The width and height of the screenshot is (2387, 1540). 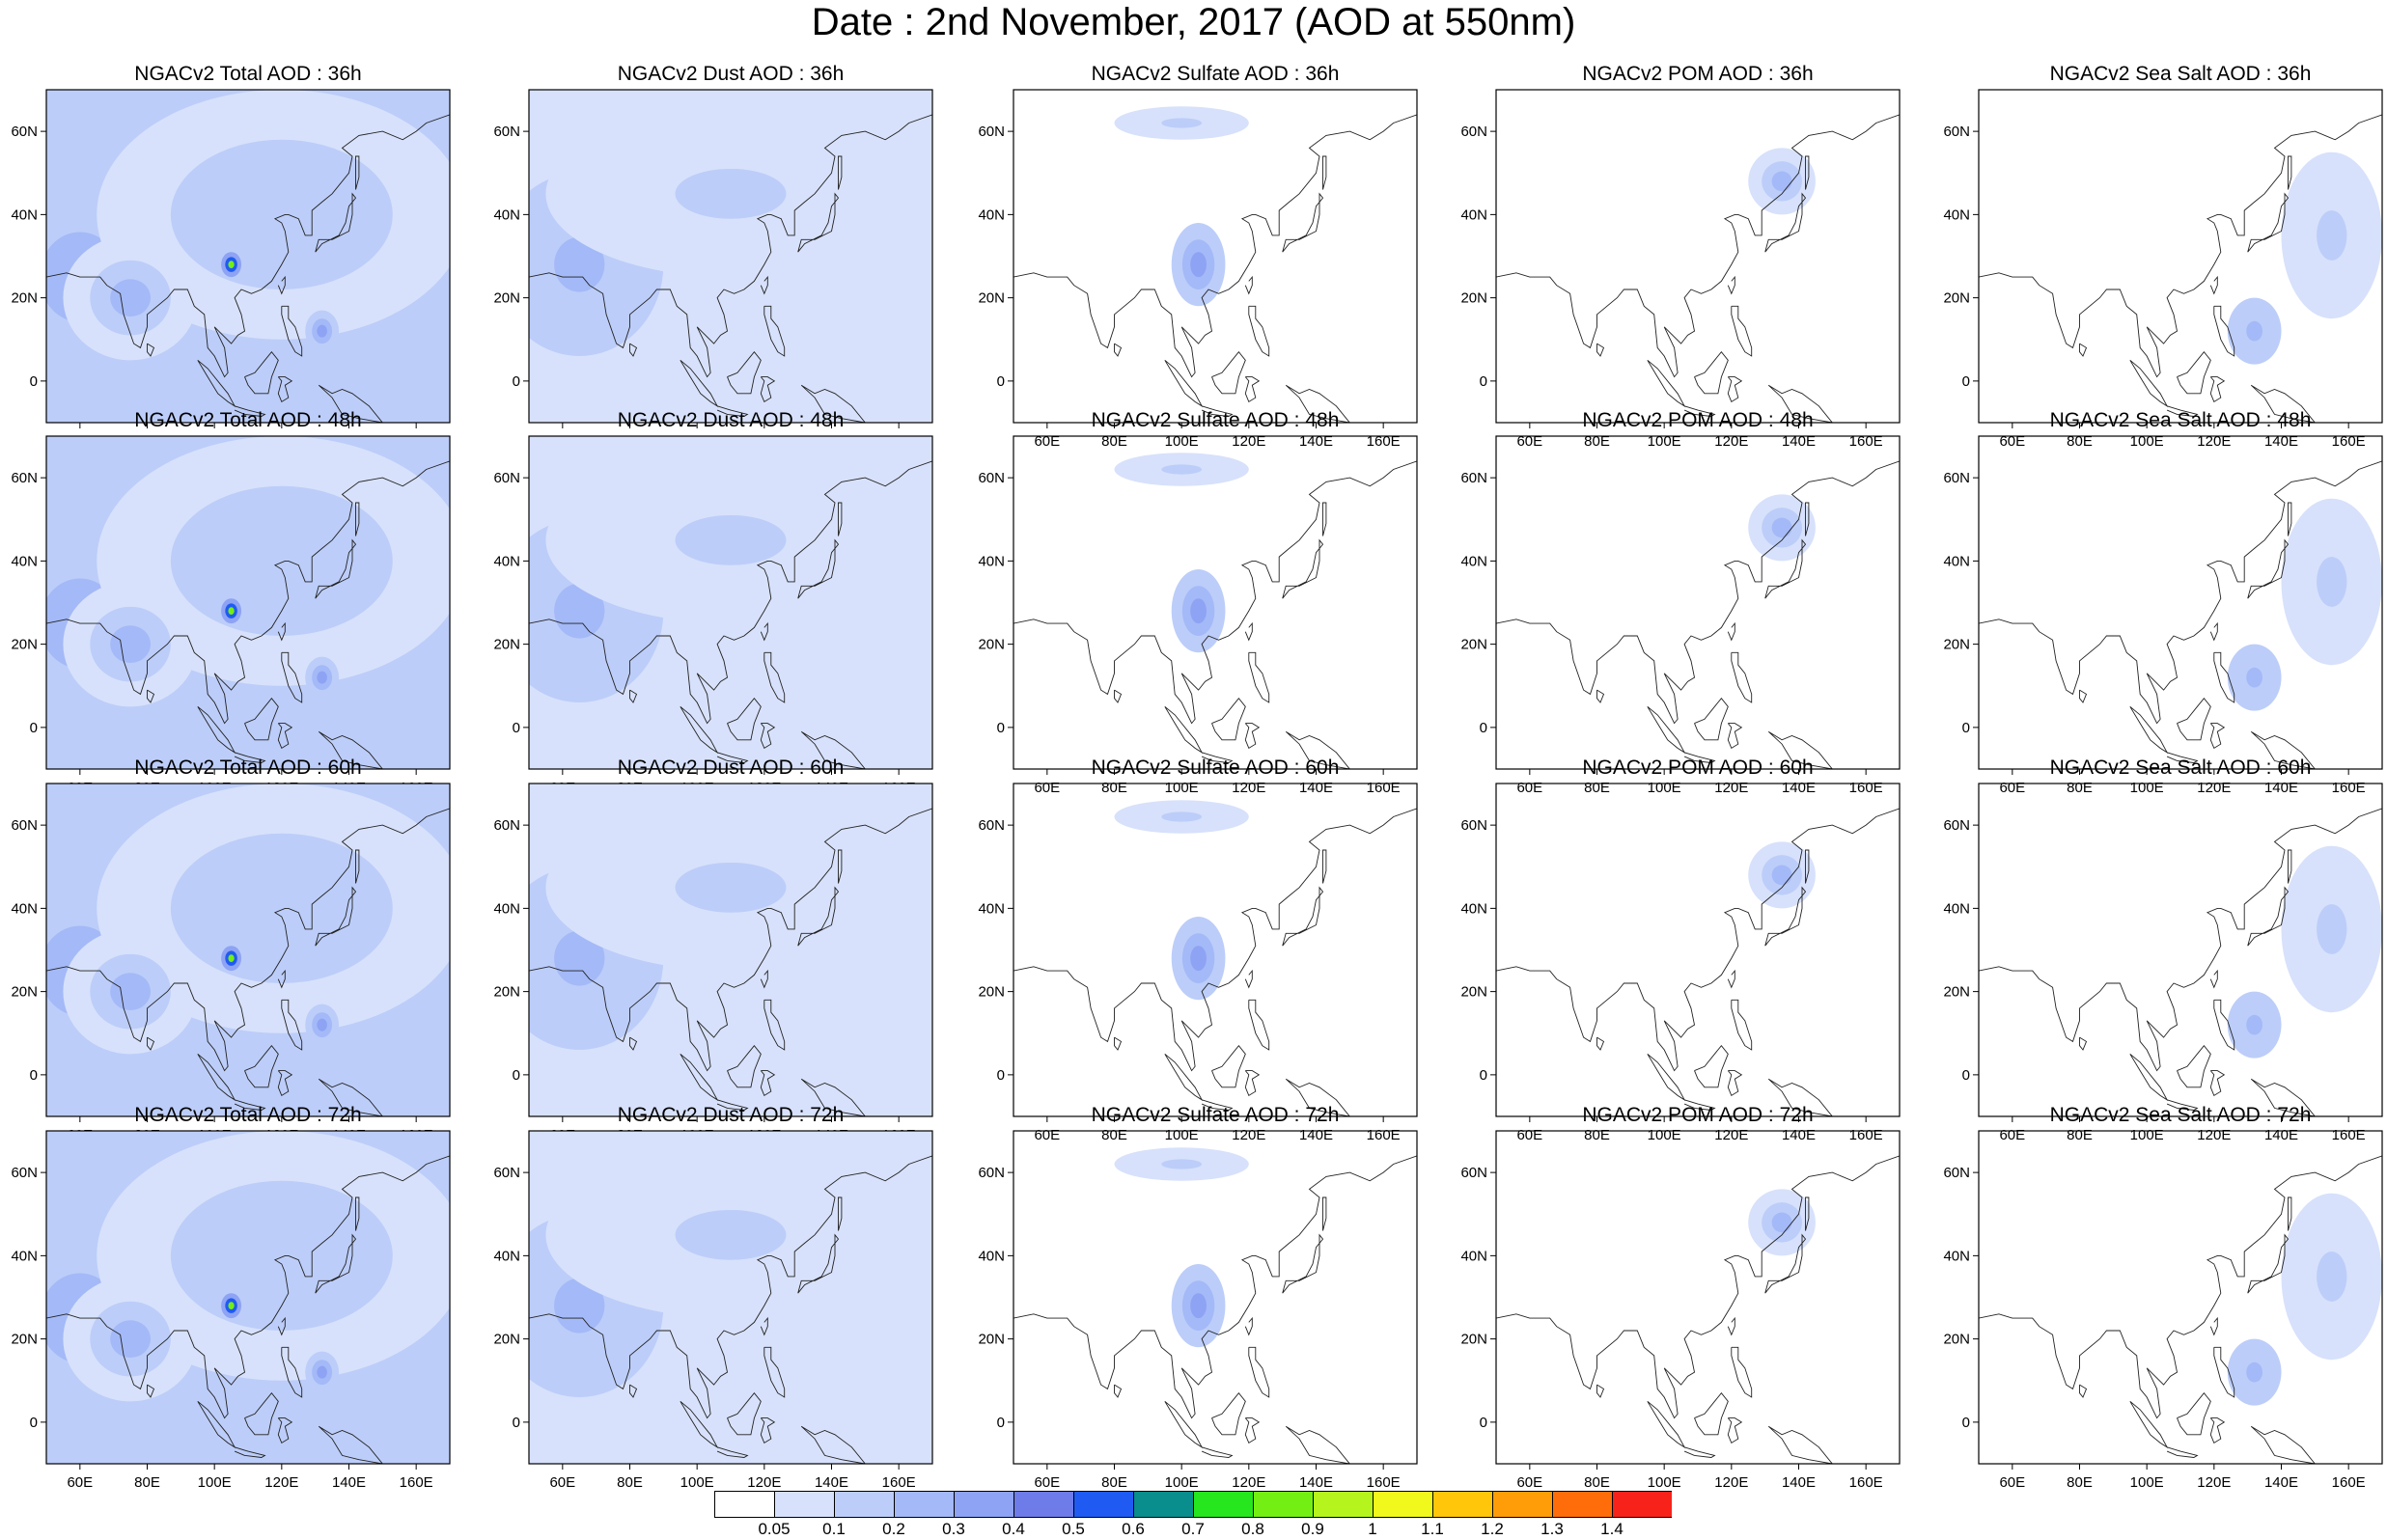 What do you see at coordinates (2147, 1482) in the screenshot?
I see `lon-tick-label: 100E` at bounding box center [2147, 1482].